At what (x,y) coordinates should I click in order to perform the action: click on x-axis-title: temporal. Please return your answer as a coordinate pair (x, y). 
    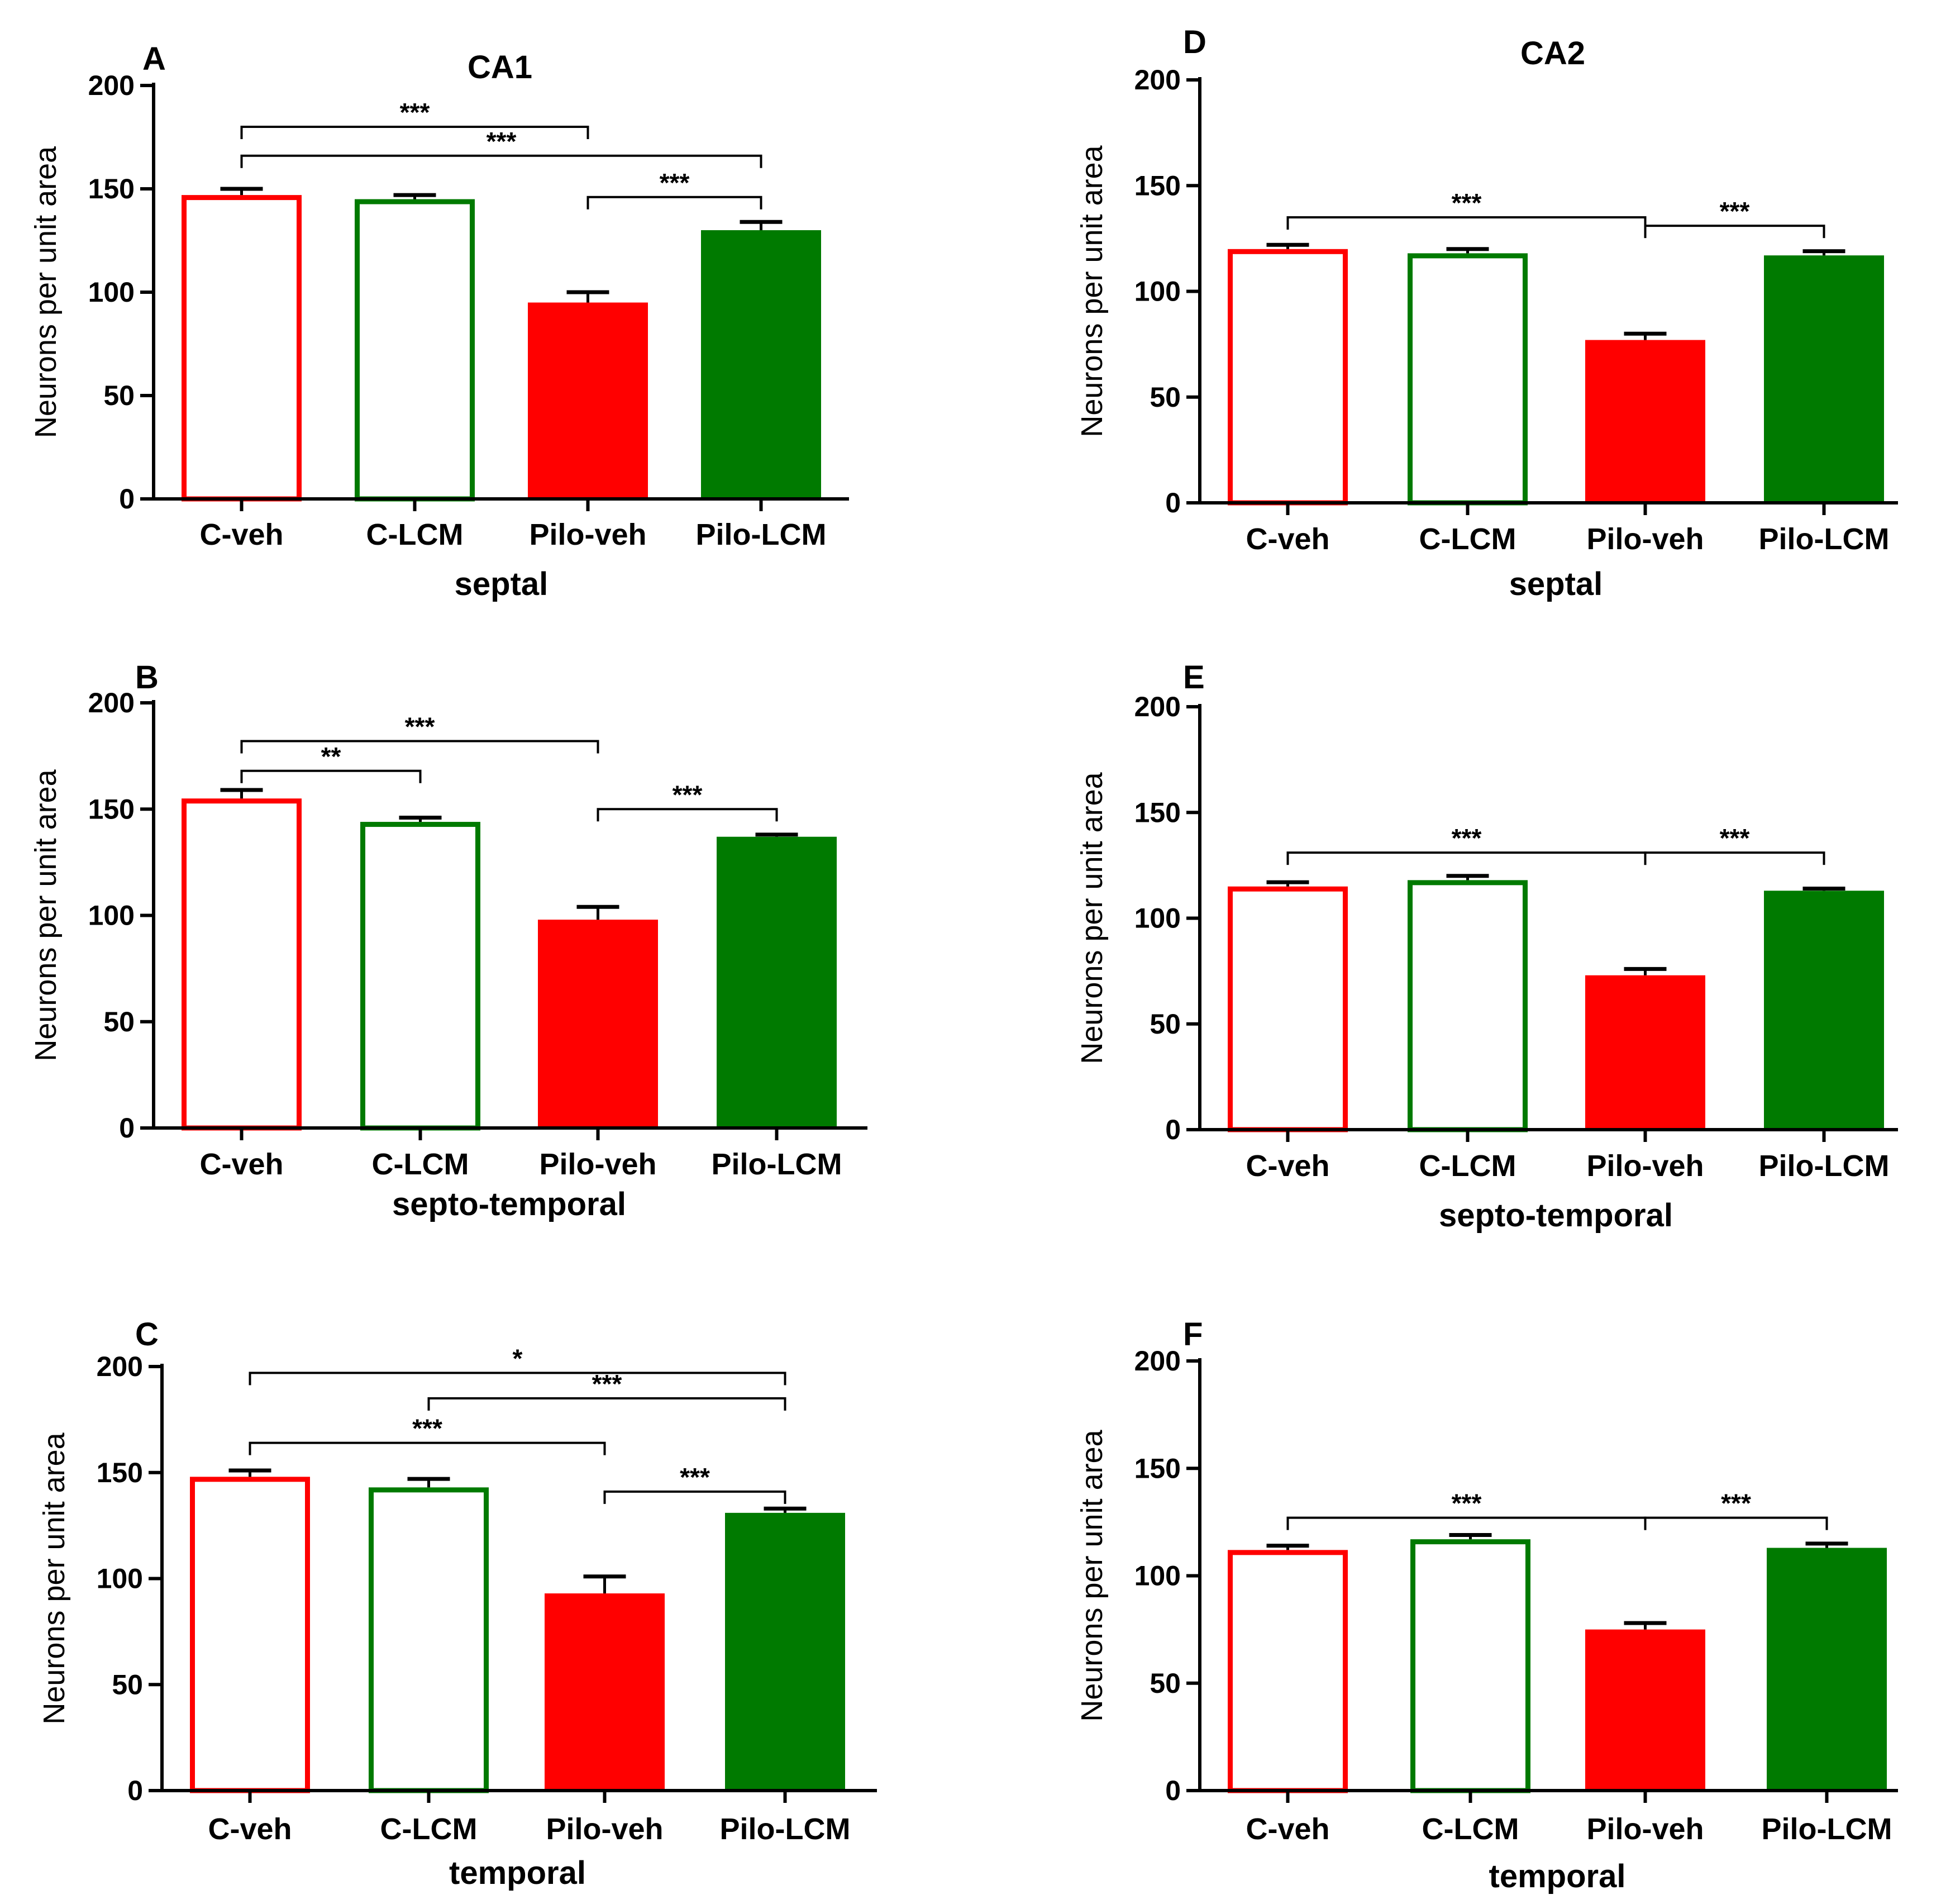
    Looking at the image, I should click on (1558, 1876).